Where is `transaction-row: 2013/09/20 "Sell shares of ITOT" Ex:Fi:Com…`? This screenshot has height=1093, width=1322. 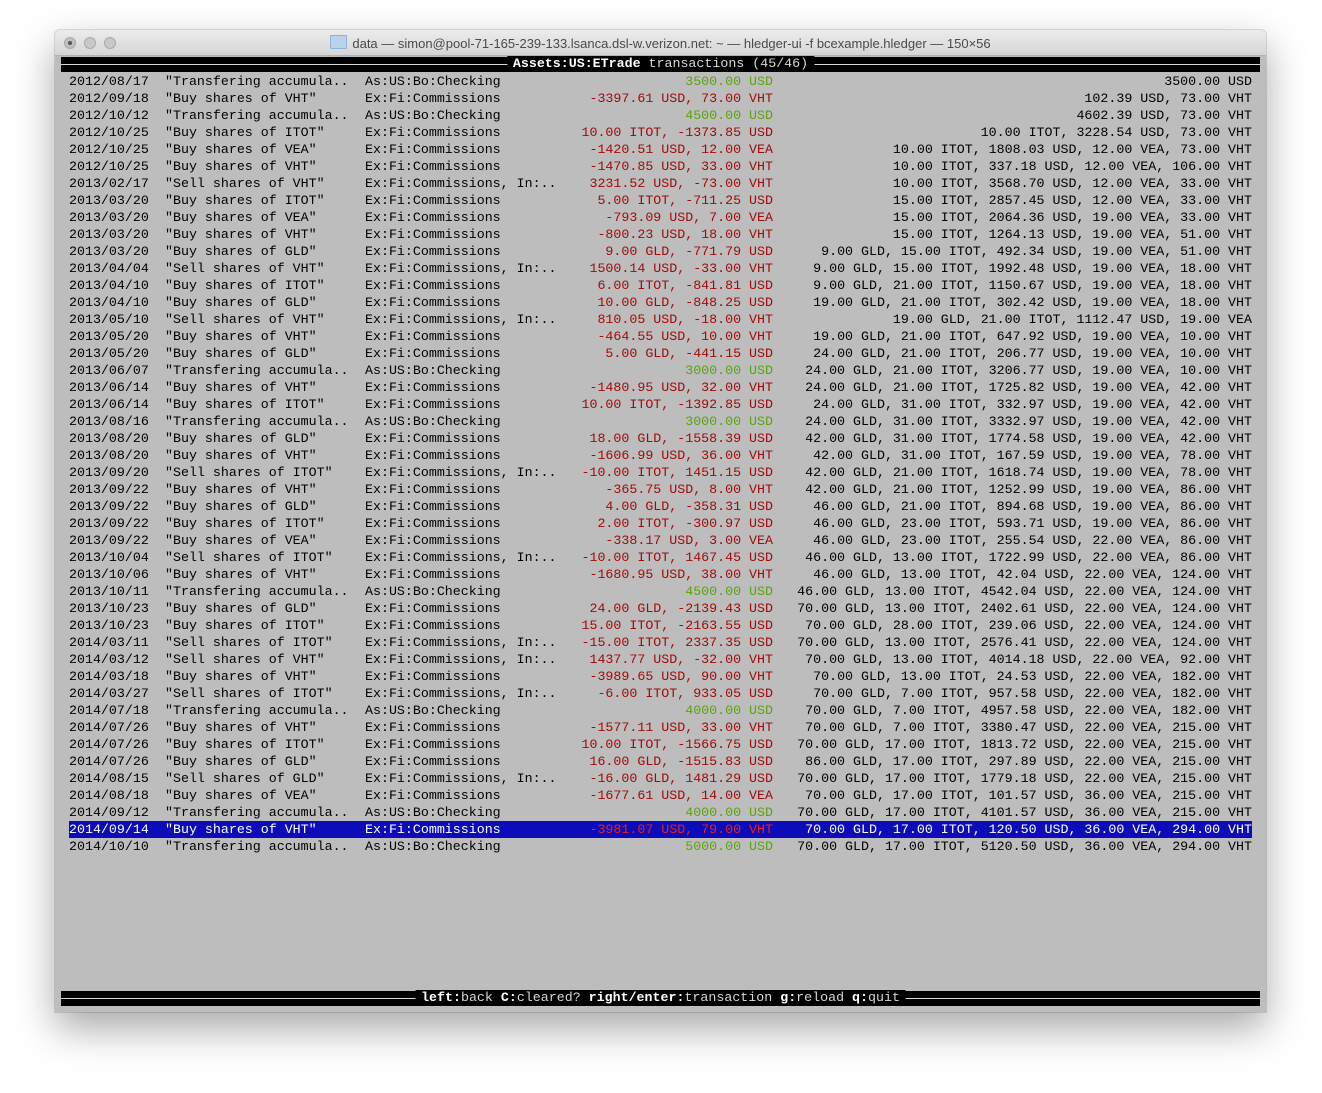
transaction-row: 2013/09/20 "Sell shares of ITOT" Ex:Fi:Com… is located at coordinates (660, 472).